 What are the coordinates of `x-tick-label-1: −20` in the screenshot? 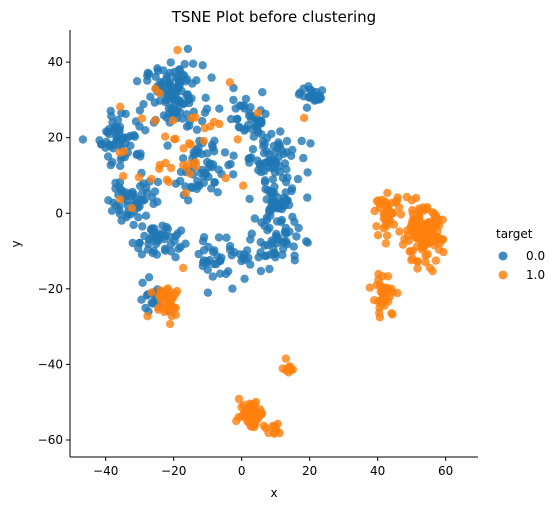 It's located at (173, 471).